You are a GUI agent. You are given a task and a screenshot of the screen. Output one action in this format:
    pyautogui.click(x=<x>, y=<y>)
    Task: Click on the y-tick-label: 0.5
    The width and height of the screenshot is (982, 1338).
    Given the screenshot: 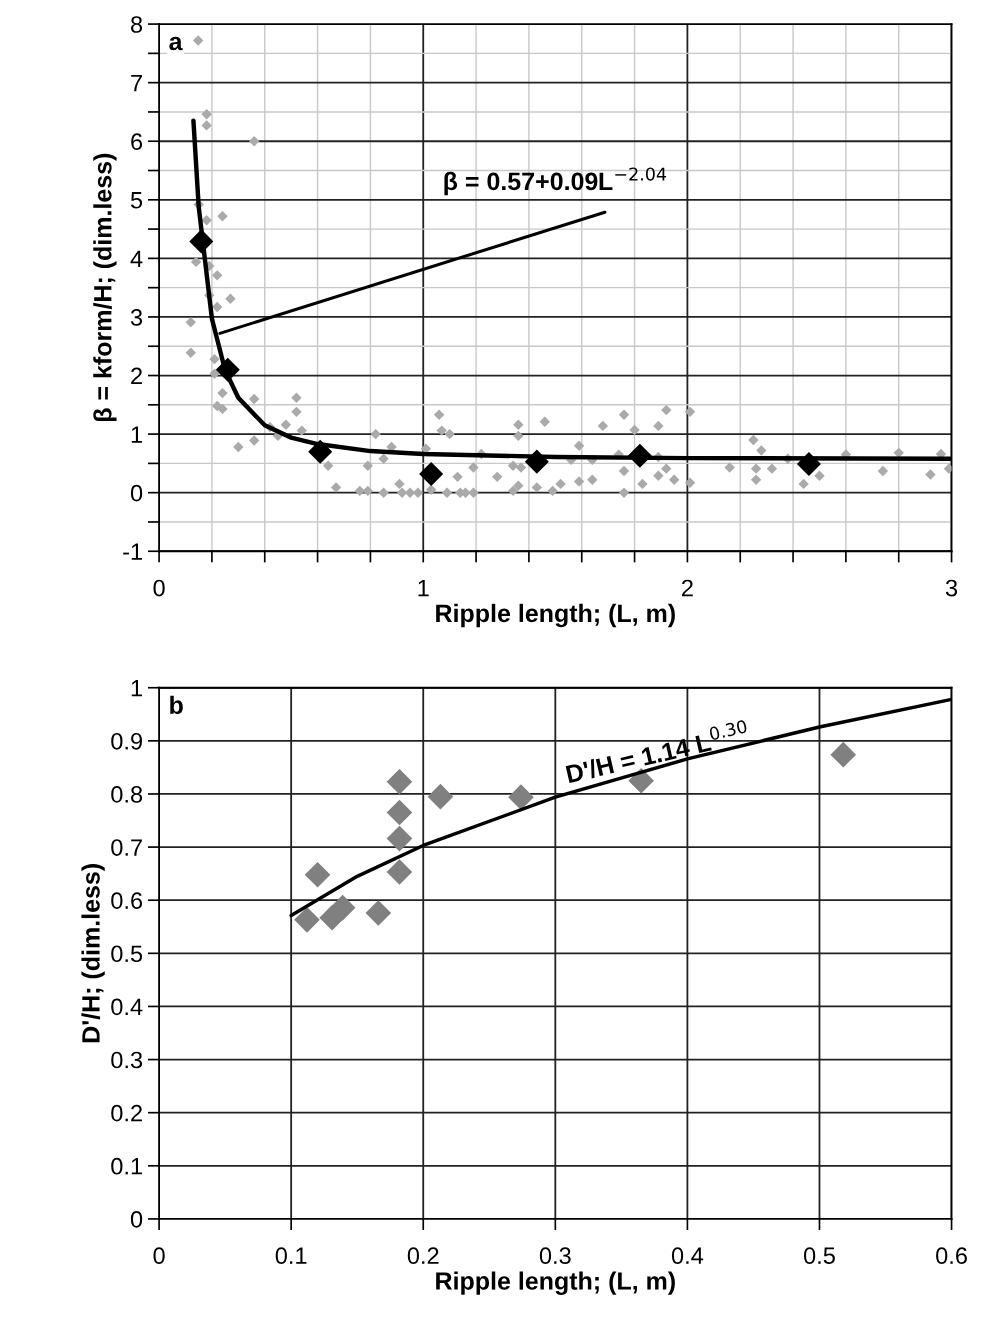 What is the action you would take?
    pyautogui.click(x=127, y=954)
    